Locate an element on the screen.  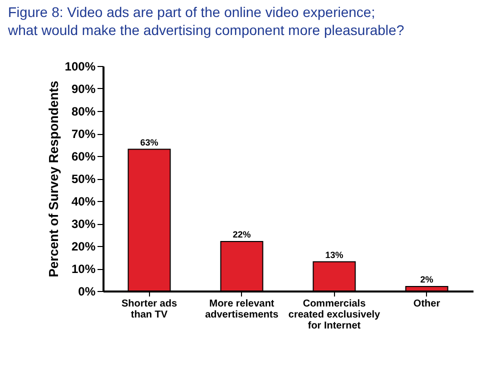
data-label: 63% is located at coordinates (149, 142).